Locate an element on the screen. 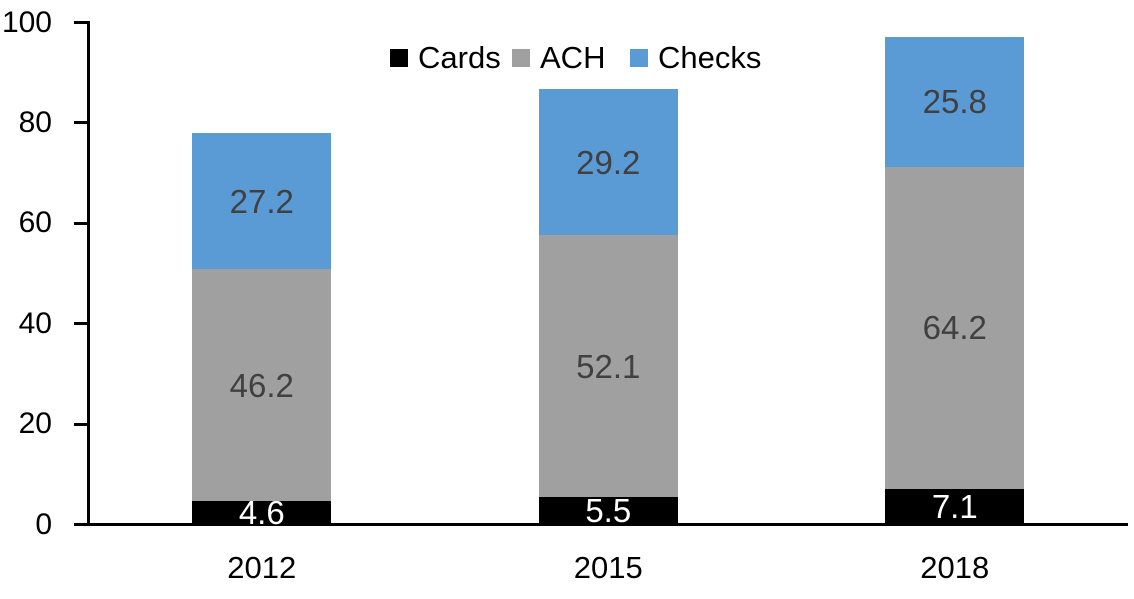 The width and height of the screenshot is (1134, 599). bar-segment-cards-2012: 4.6 is located at coordinates (262, 512).